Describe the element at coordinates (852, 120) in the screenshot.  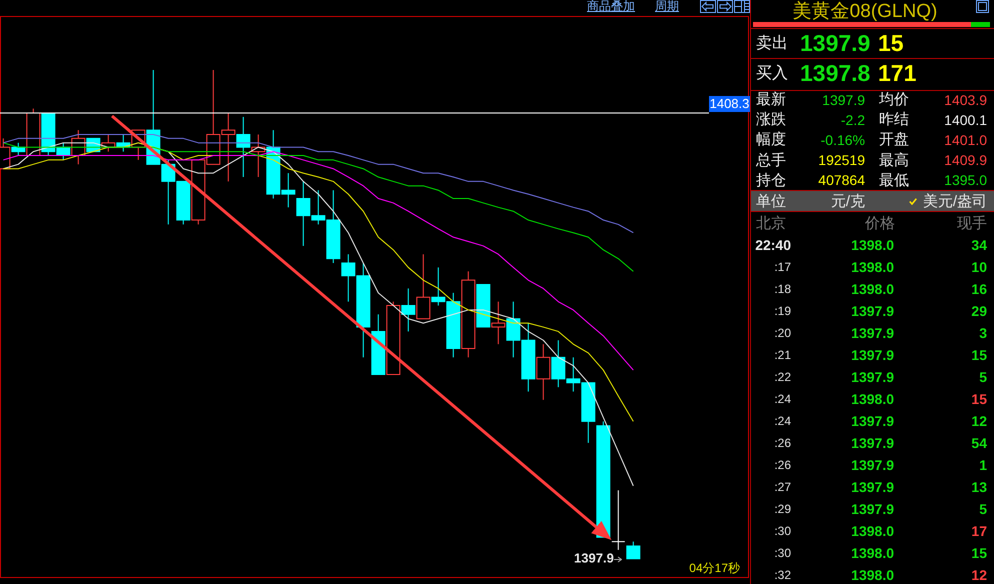
I see `text: -2.2` at that location.